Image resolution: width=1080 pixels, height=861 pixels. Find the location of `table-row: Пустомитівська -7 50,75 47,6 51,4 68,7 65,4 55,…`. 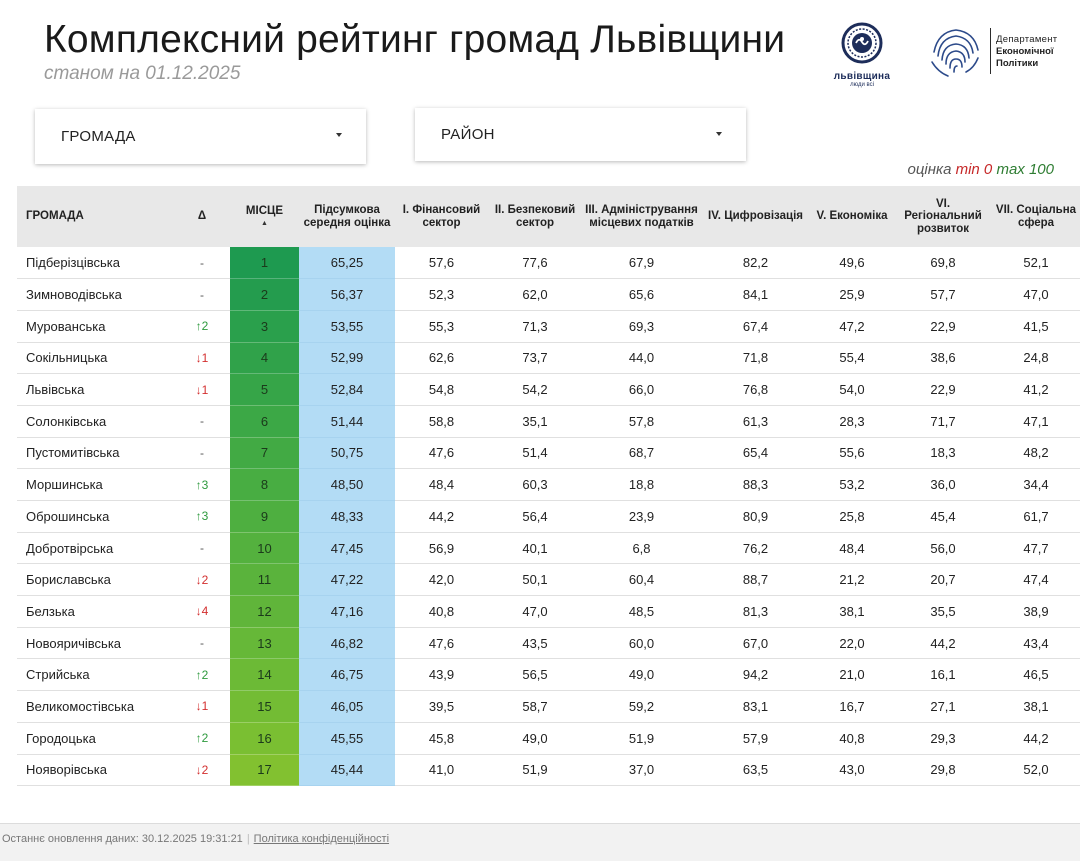

table-row: Пустомитівська -7 50,75 47,6 51,4 68,7 65,4 55,… is located at coordinates (548, 453).